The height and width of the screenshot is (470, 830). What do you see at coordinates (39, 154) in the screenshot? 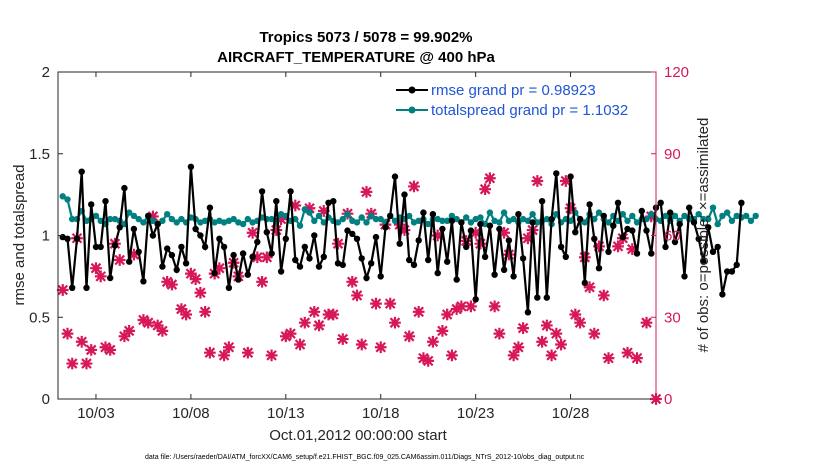
I see `y-tick-label: 1.5` at bounding box center [39, 154].